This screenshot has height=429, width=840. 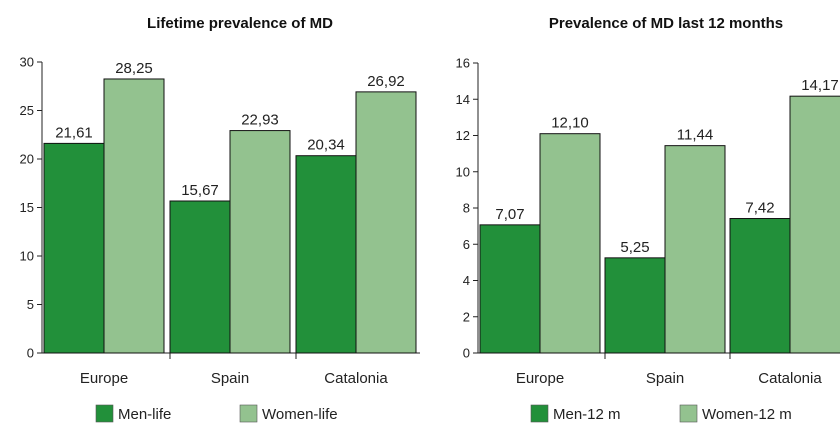 I want to click on y-tick-label-lifetime: 25, so click(x=27, y=110).